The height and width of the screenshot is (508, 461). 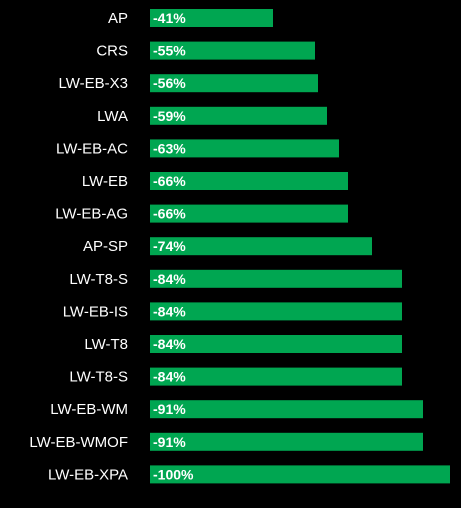 What do you see at coordinates (92, 148) in the screenshot?
I see `category-label-5: LW-EB-AC` at bounding box center [92, 148].